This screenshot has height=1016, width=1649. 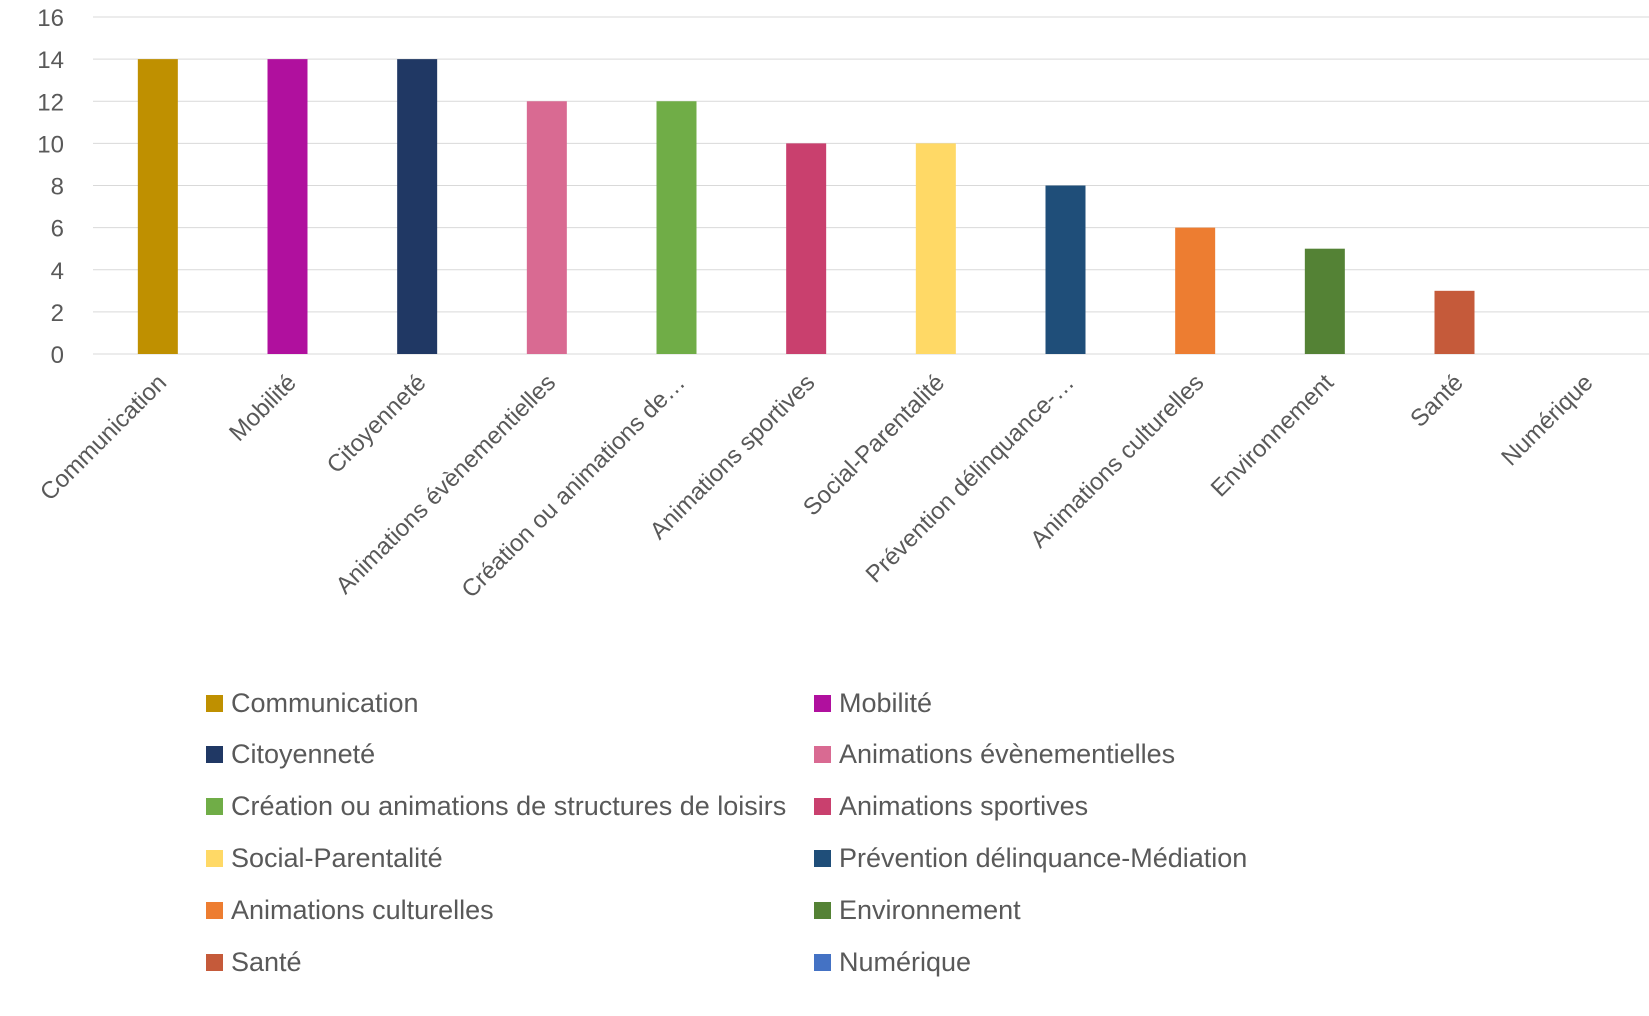 What do you see at coordinates (50, 60) in the screenshot?
I see `y-tick-label: 14` at bounding box center [50, 60].